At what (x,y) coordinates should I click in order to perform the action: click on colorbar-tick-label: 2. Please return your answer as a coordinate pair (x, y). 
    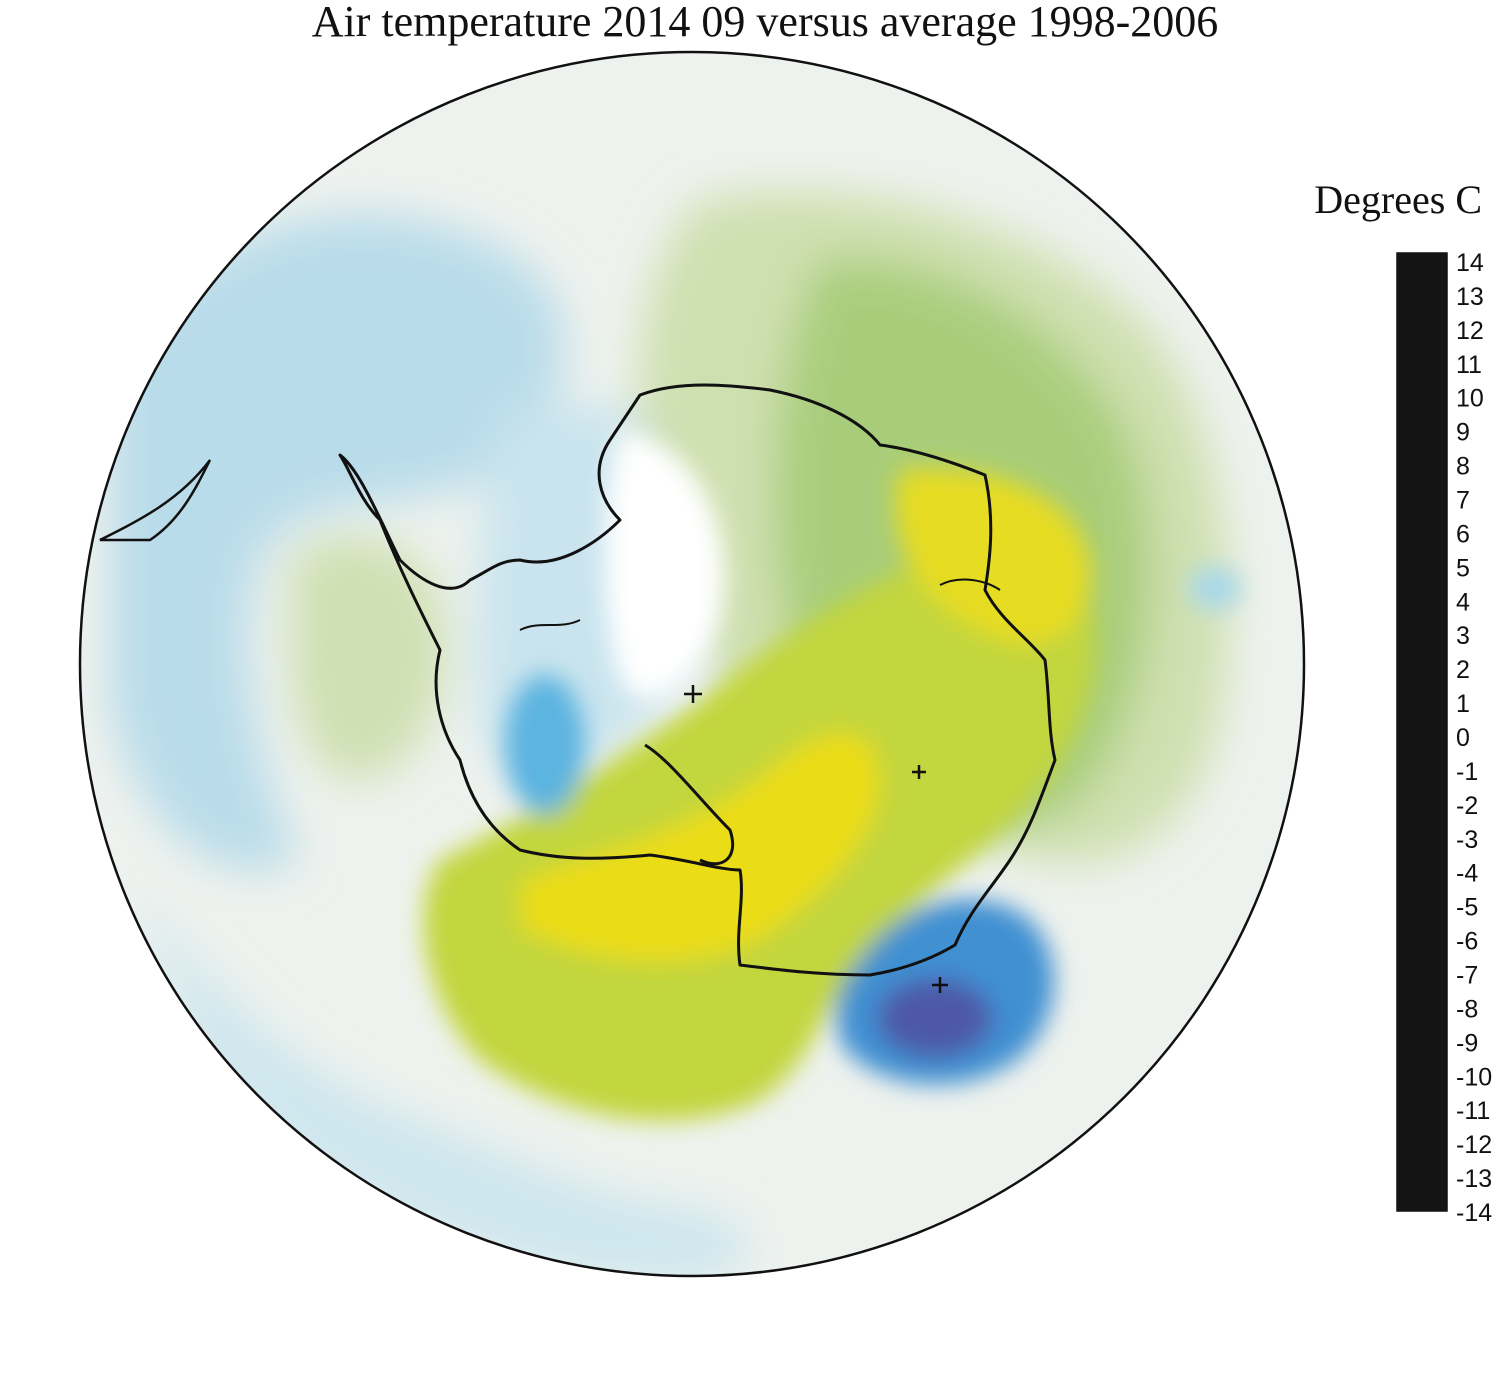
    Looking at the image, I should click on (1463, 670).